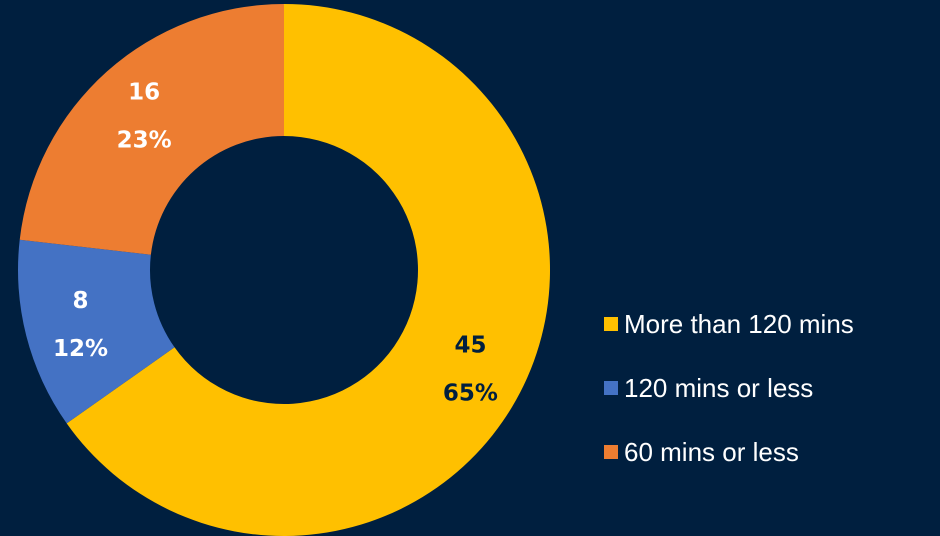 This screenshot has height=536, width=940. Describe the element at coordinates (144, 92) in the screenshot. I see `slice-value-label-2: 16` at that location.